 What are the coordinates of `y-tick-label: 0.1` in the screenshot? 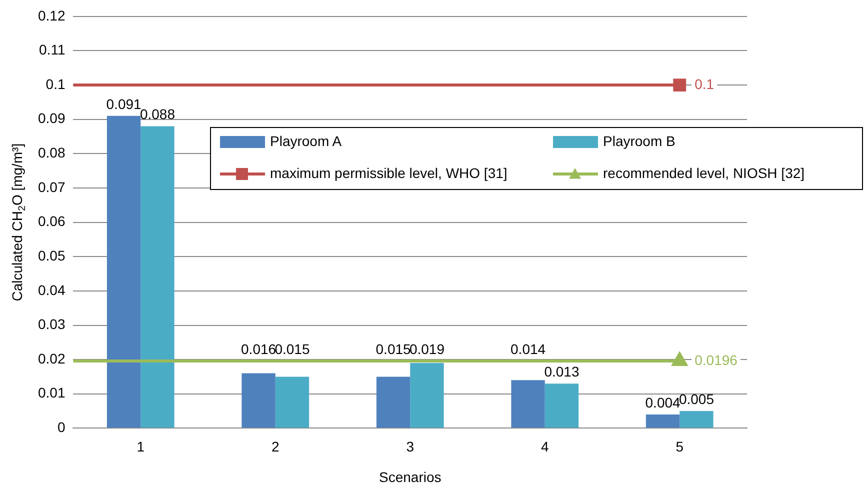 It's located at (56, 84).